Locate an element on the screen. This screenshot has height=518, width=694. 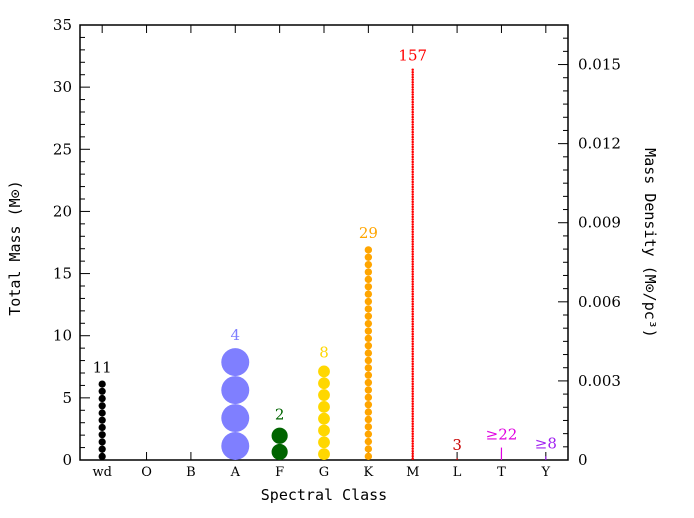
x-tick-label: O is located at coordinates (146, 472).